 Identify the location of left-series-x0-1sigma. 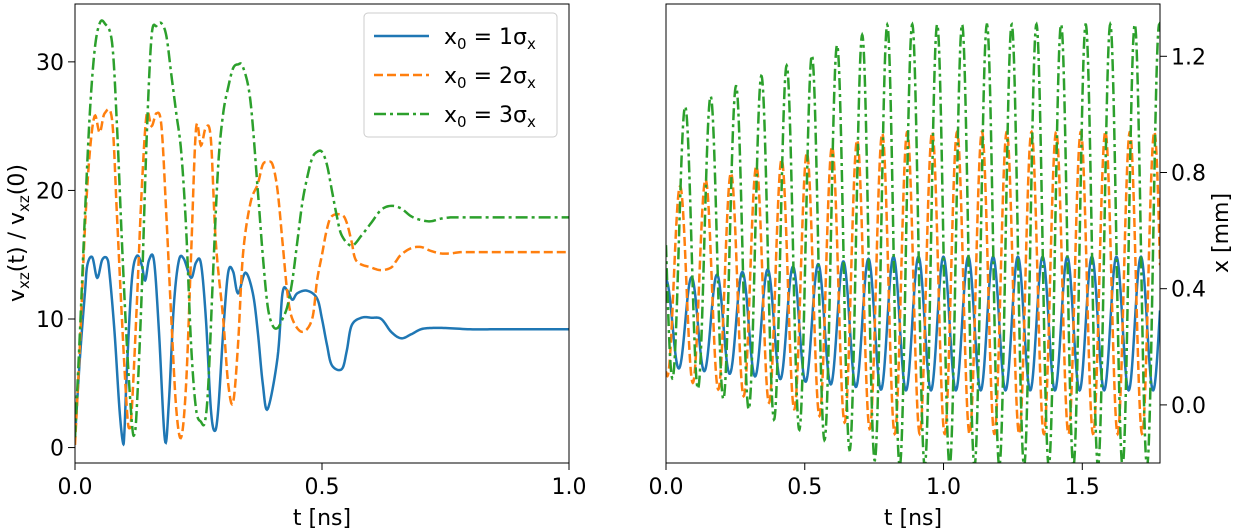
(322, 350).